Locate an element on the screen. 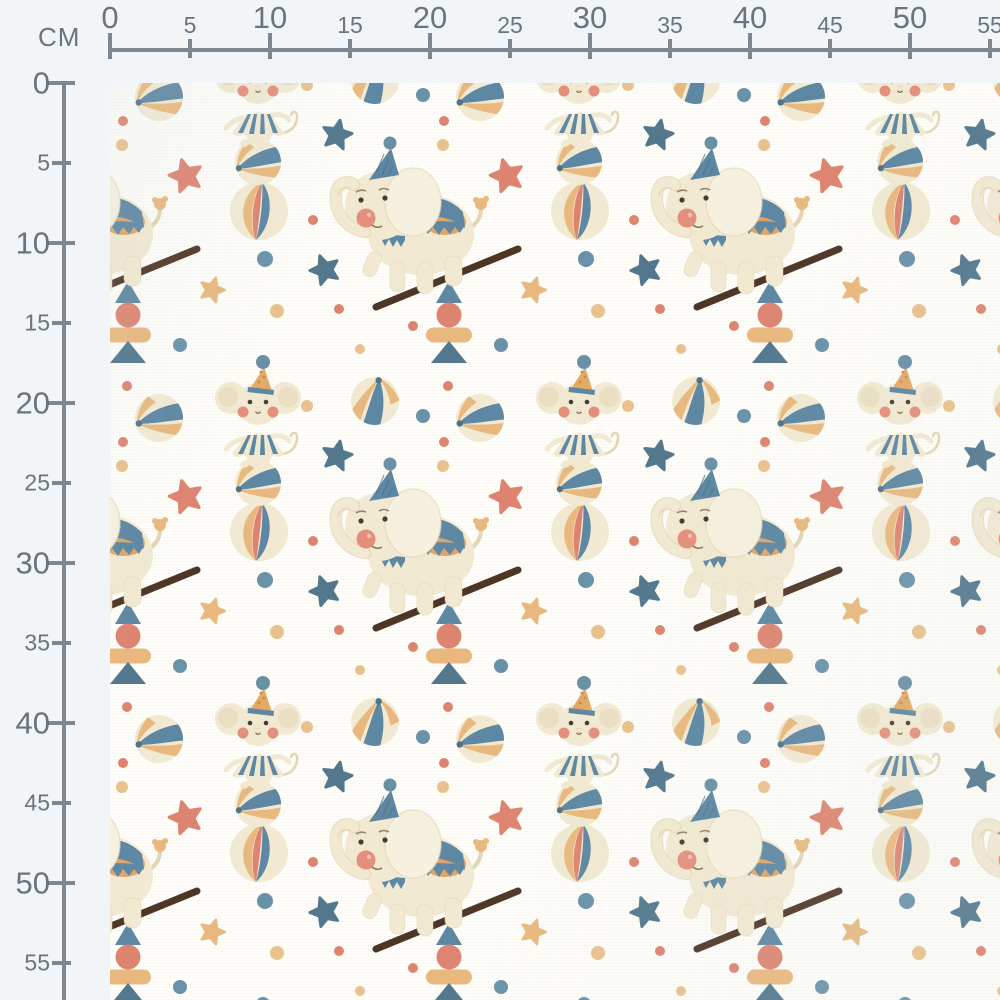  ruler-label-v-40: 40 is located at coordinates (32, 723).